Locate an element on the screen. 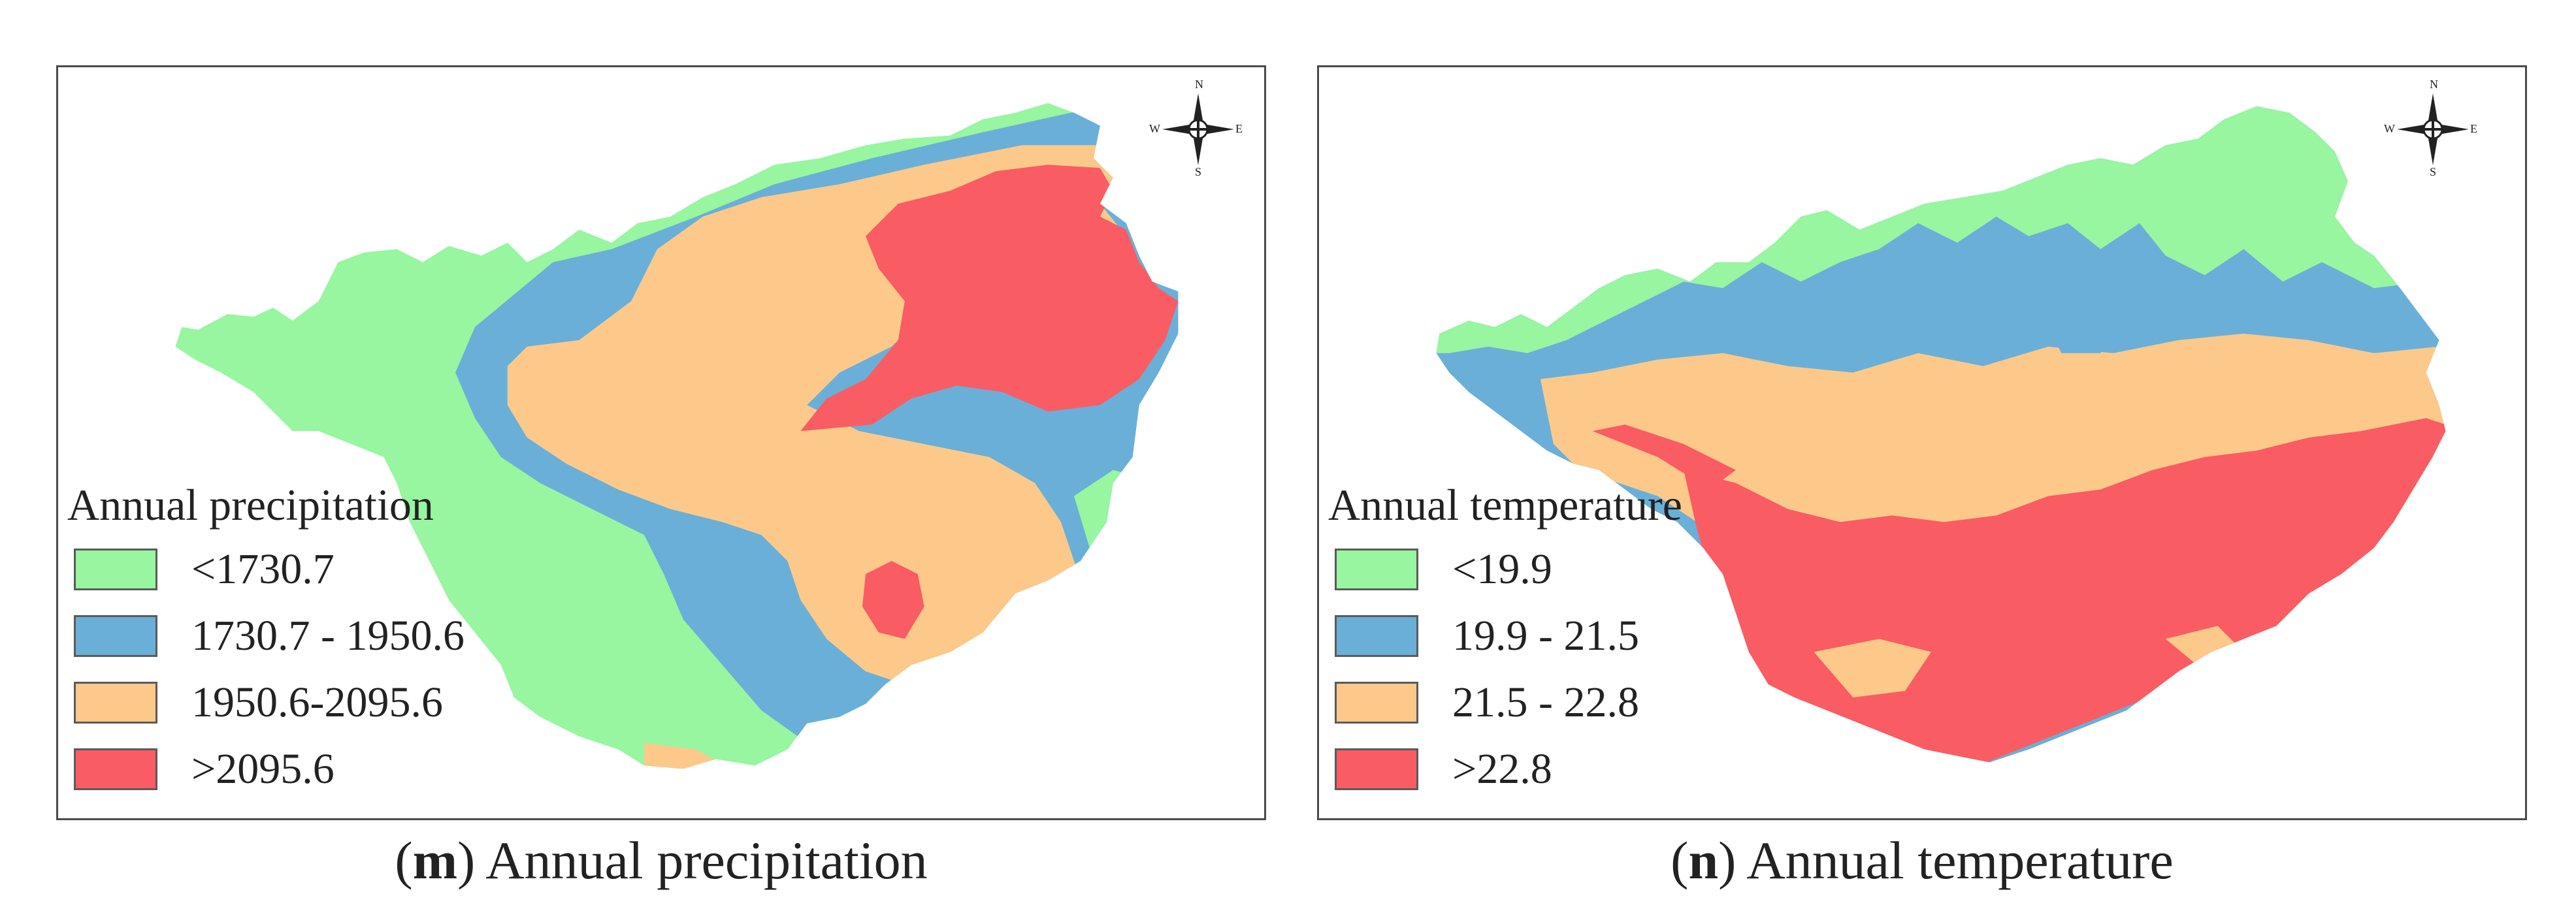 The width and height of the screenshot is (2576, 909). legend-title: Annual temperature is located at coordinates (1505, 505).